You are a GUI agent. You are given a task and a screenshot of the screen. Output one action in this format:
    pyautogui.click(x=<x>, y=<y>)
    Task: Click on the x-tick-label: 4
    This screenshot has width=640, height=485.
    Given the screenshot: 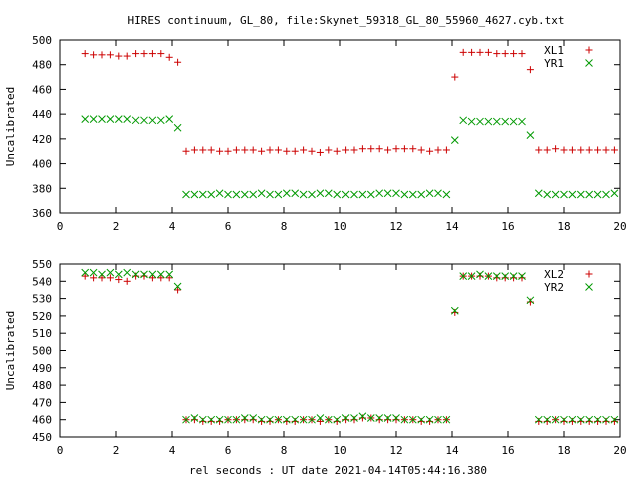 What is the action you would take?
    pyautogui.click(x=172, y=450)
    